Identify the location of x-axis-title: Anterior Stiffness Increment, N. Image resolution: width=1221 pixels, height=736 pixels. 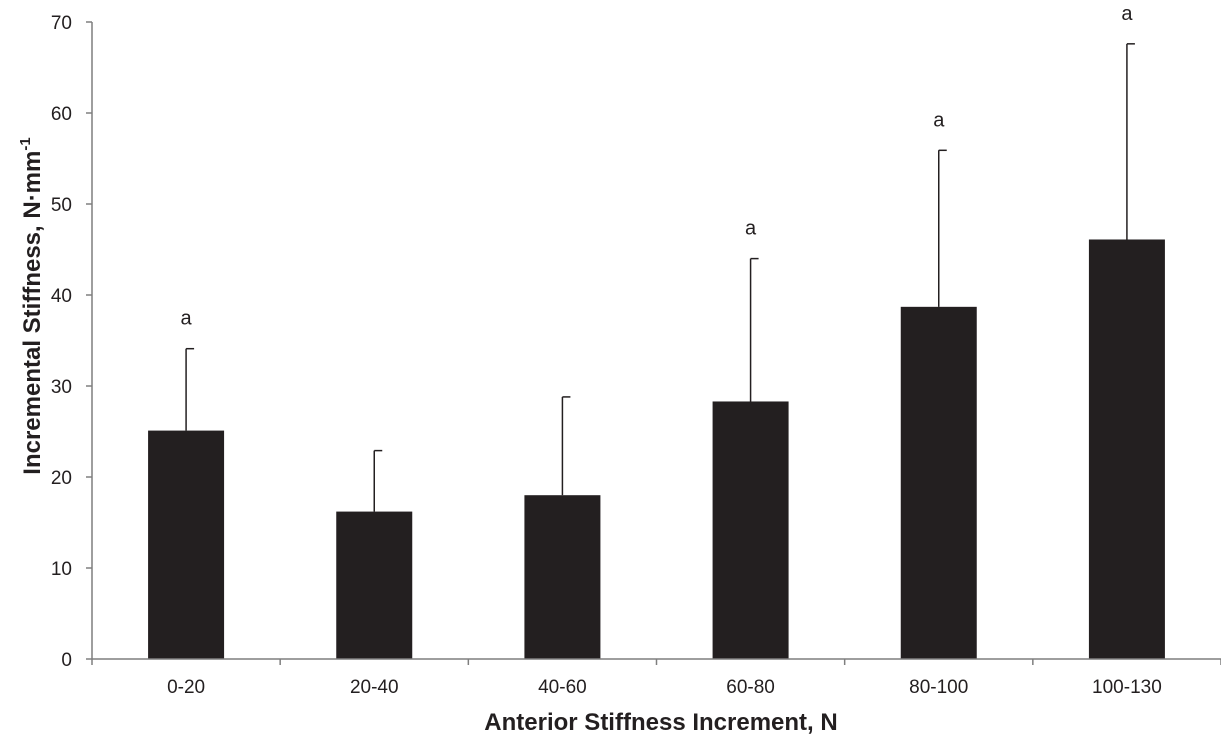
(660, 722).